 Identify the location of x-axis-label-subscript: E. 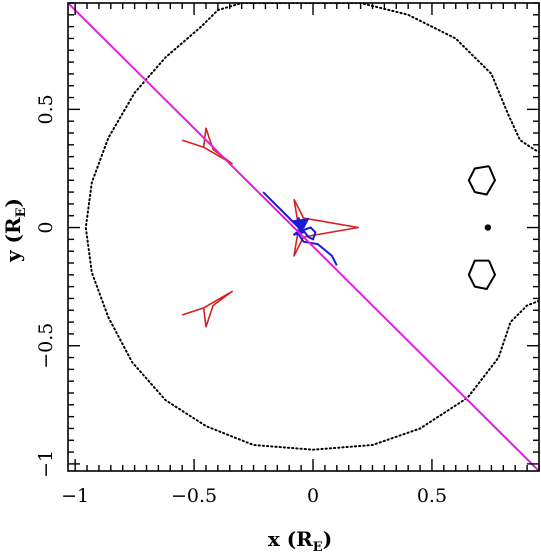
(318, 547).